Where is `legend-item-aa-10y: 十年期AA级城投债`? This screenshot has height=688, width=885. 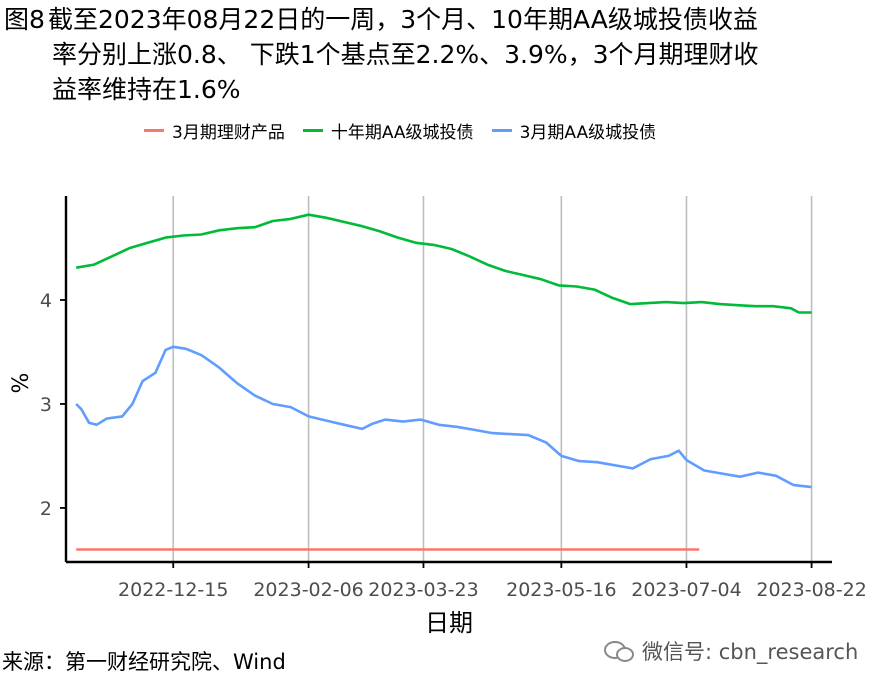
legend-item-aa-10y: 十年期AA级城投债 is located at coordinates (388, 130).